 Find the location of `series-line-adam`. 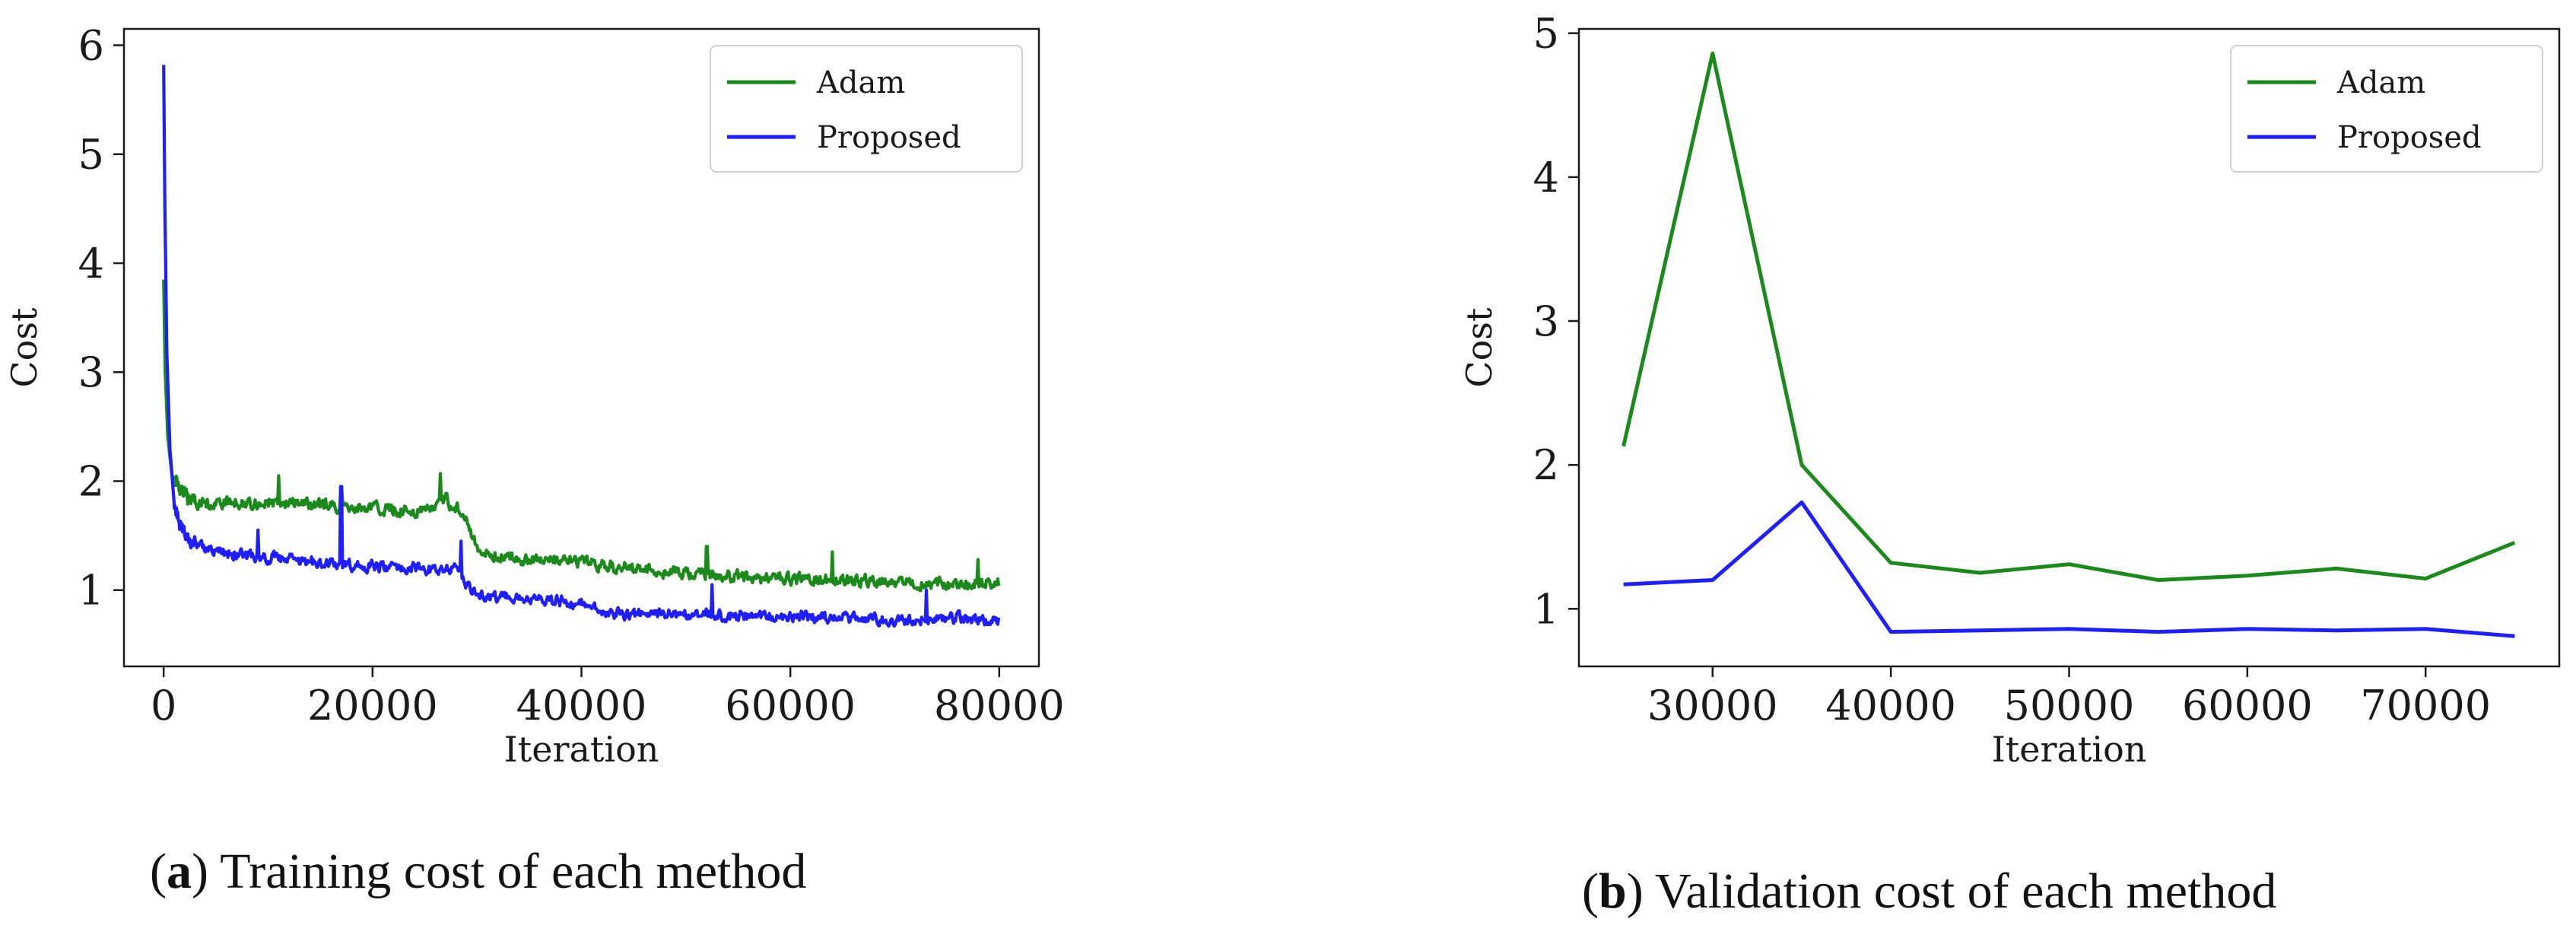

series-line-adam is located at coordinates (581, 436).